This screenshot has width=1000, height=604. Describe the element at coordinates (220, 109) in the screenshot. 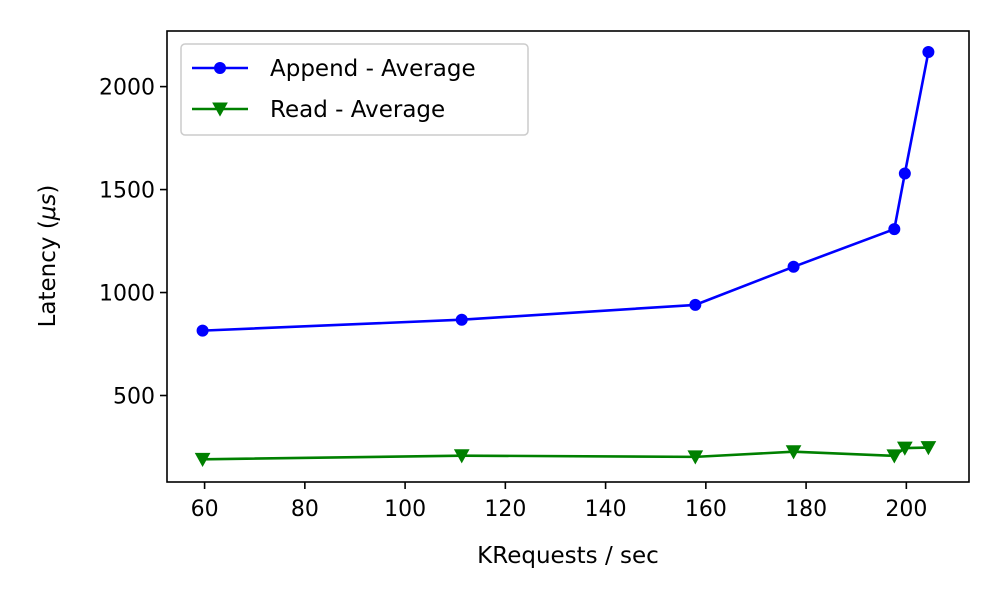

I see `legend-marker-read` at that location.